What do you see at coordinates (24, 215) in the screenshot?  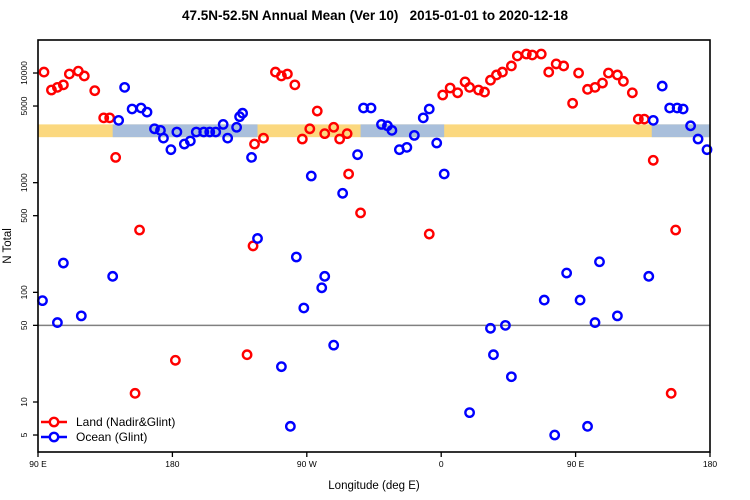 I see `y-tick-label: 500` at bounding box center [24, 215].